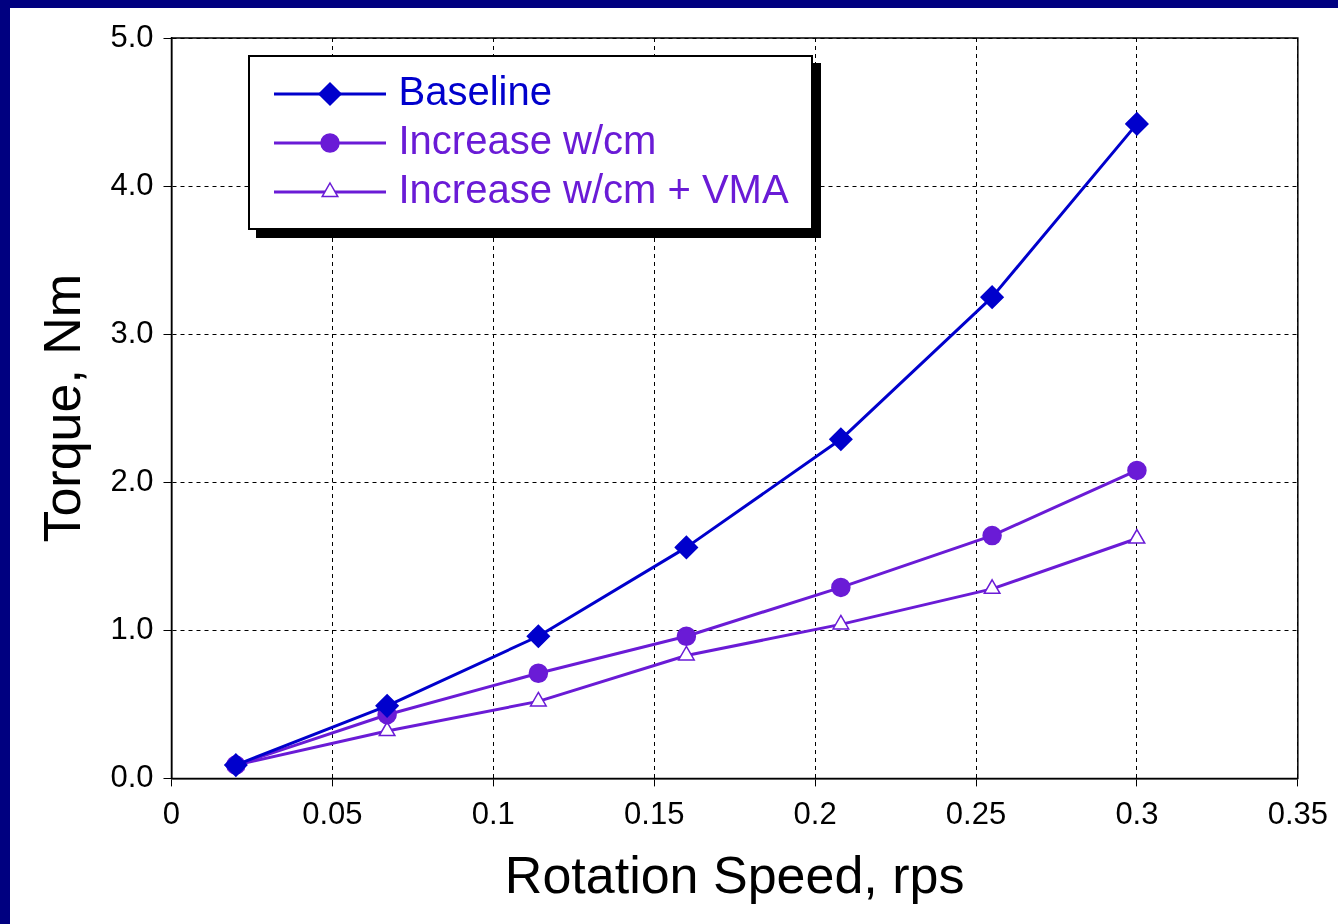 This screenshot has width=1338, height=924. Describe the element at coordinates (332, 813) in the screenshot. I see `x-tick-label: 0.05` at that location.